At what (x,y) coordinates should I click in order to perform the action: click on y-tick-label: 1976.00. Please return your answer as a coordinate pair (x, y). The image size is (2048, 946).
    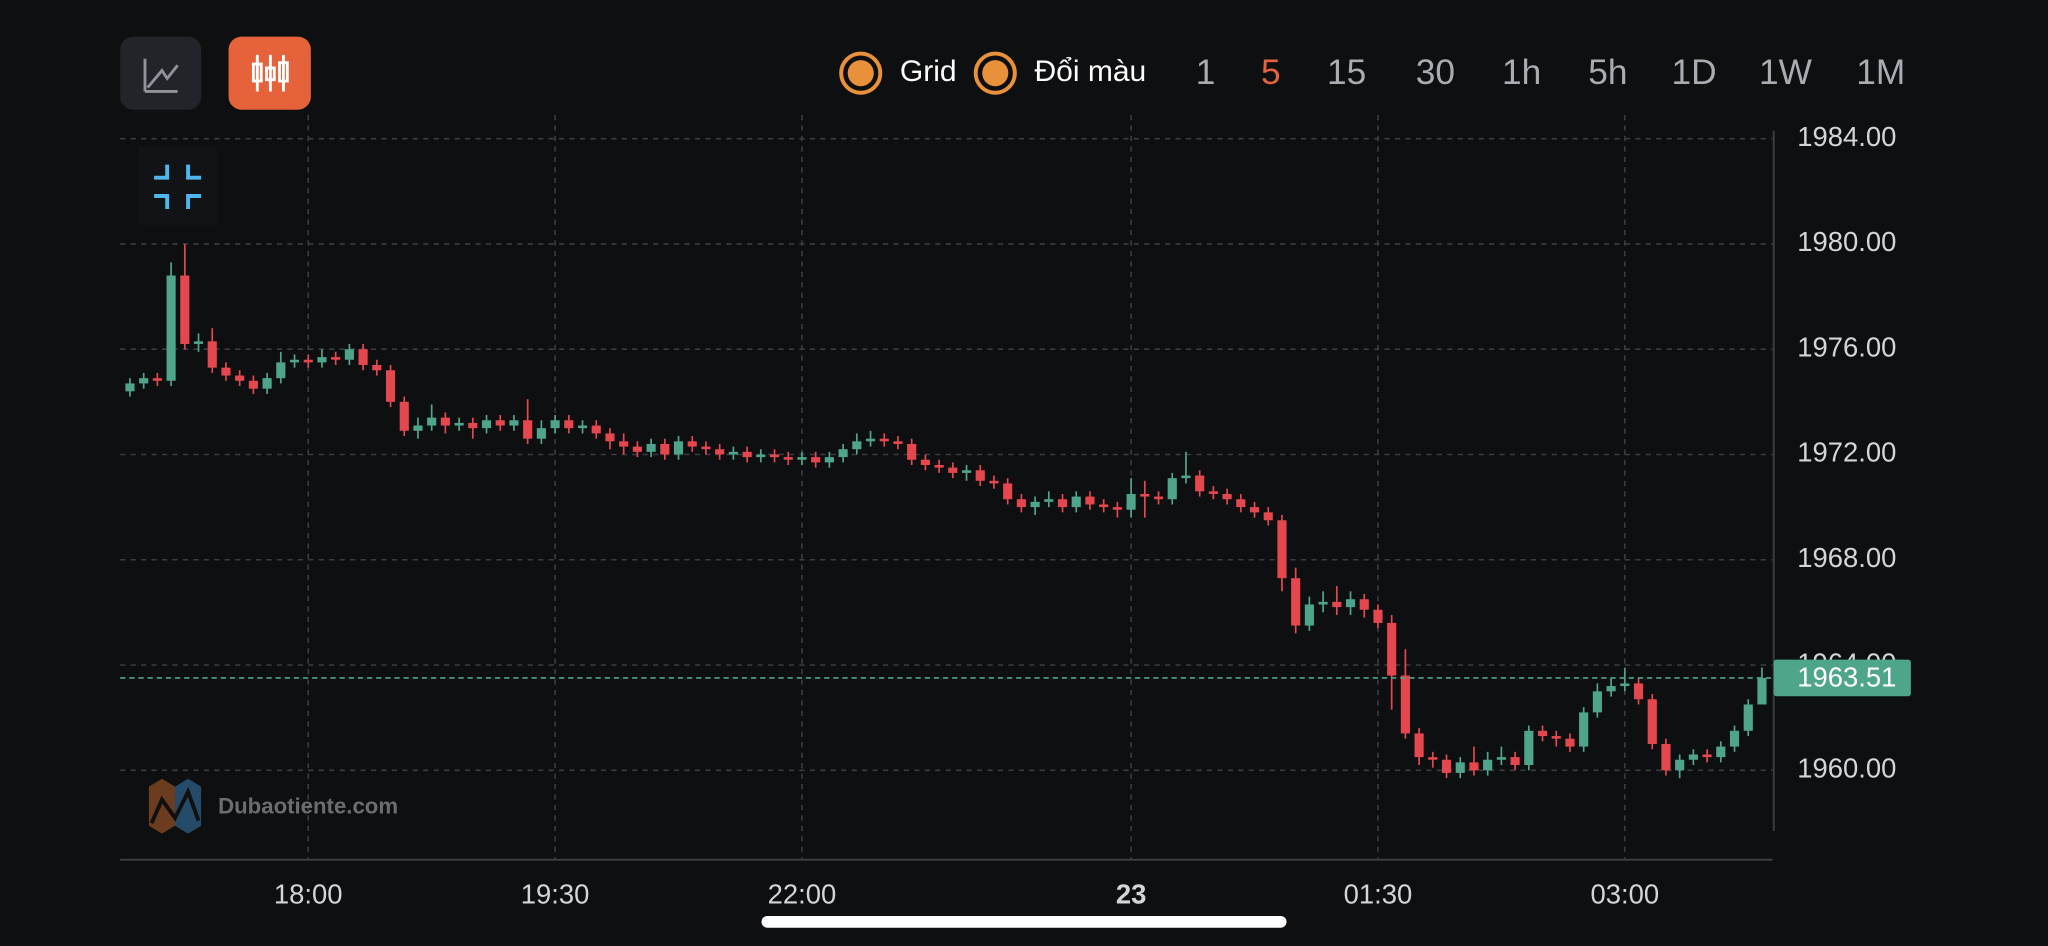
    Looking at the image, I should click on (1846, 346).